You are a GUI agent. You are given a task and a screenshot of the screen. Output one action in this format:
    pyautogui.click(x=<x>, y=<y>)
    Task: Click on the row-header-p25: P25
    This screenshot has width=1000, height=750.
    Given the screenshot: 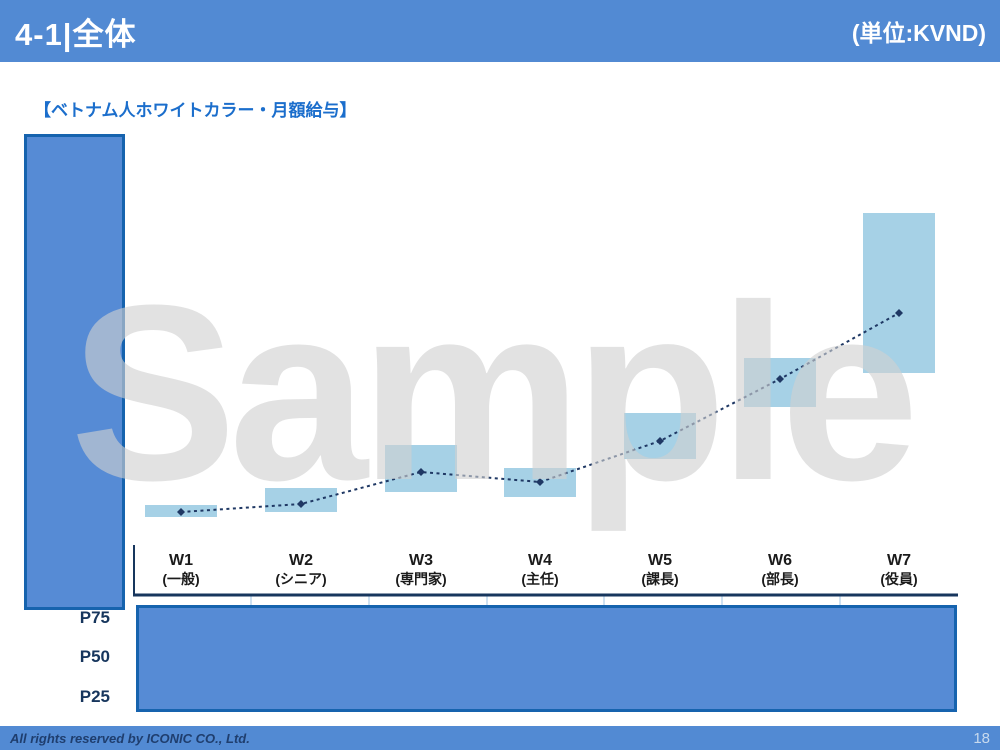 What is the action you would take?
    pyautogui.click(x=94, y=696)
    